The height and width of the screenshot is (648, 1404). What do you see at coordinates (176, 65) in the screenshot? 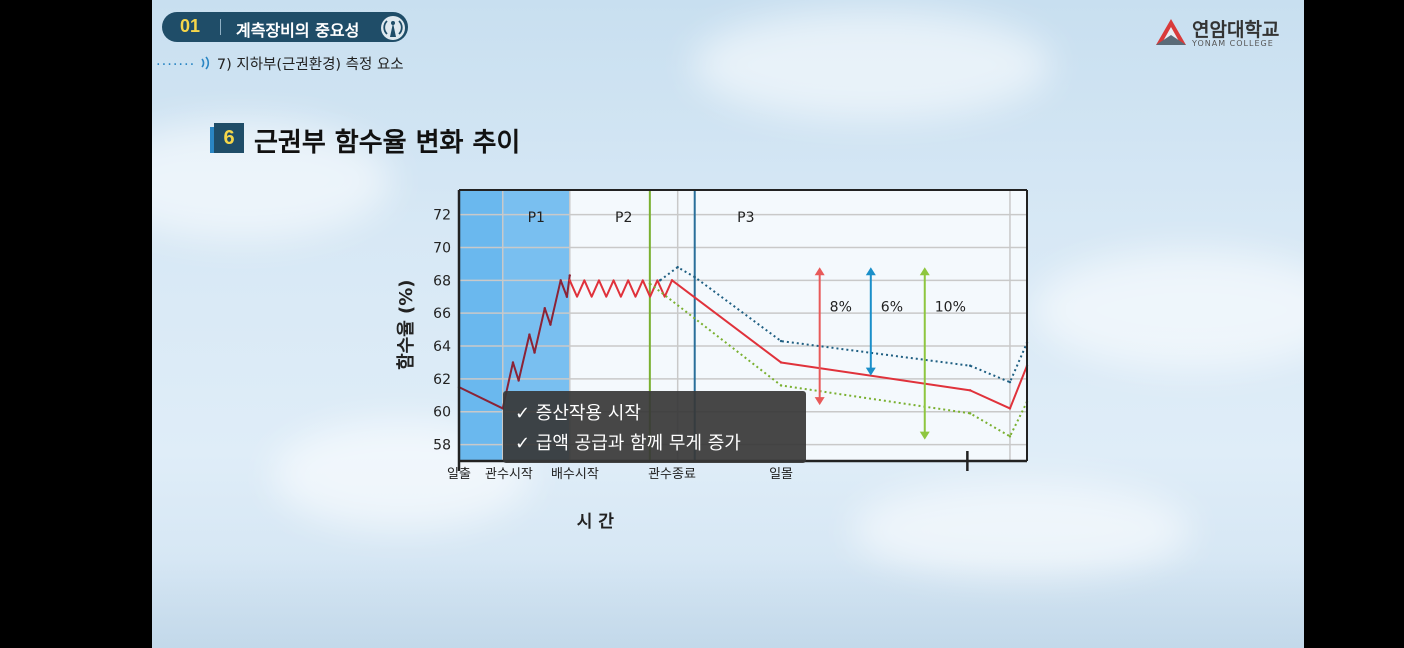
I see `subtitle-dots: ·······` at bounding box center [176, 65].